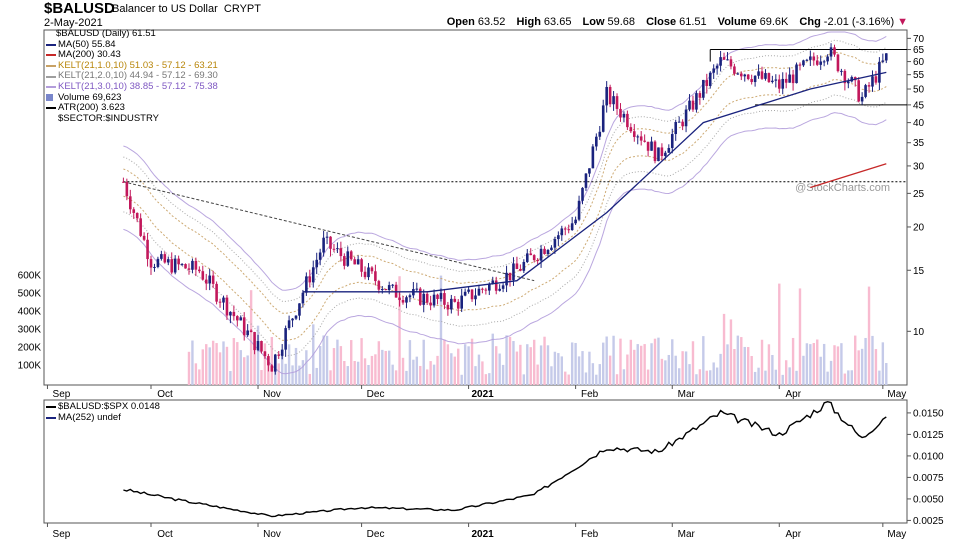 The height and width of the screenshot is (540, 960). What do you see at coordinates (62, 534) in the screenshot?
I see `x-tick-label: Sep` at bounding box center [62, 534].